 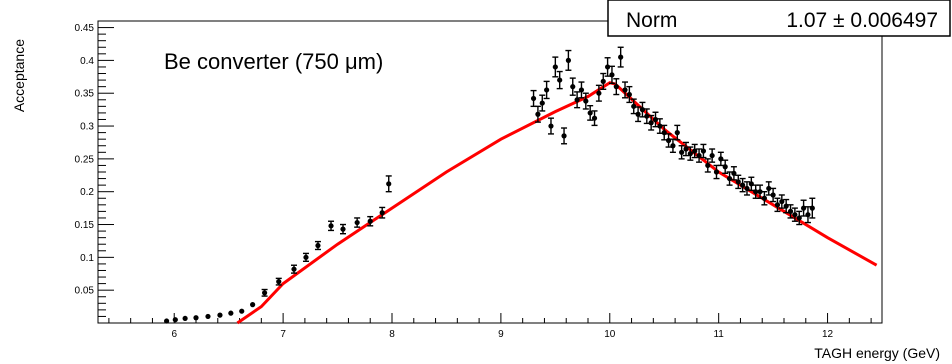 I want to click on y-tick-label: 0.35, so click(x=85, y=94).